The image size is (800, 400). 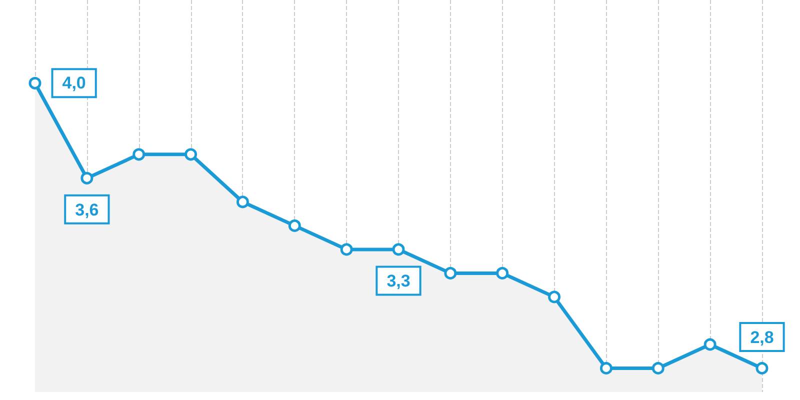 What do you see at coordinates (762, 337) in the screenshot?
I see `data-label: 2,8` at bounding box center [762, 337].